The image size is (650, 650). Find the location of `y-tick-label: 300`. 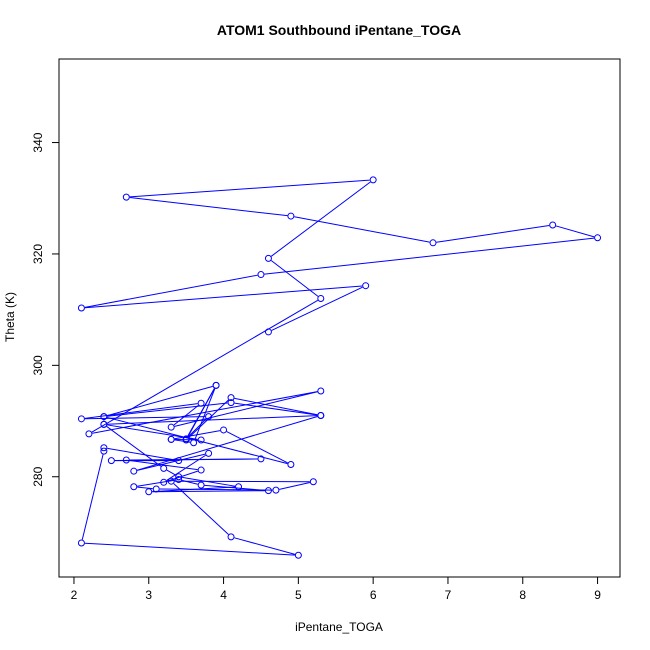

y-tick-label: 300 is located at coordinates (38, 365).